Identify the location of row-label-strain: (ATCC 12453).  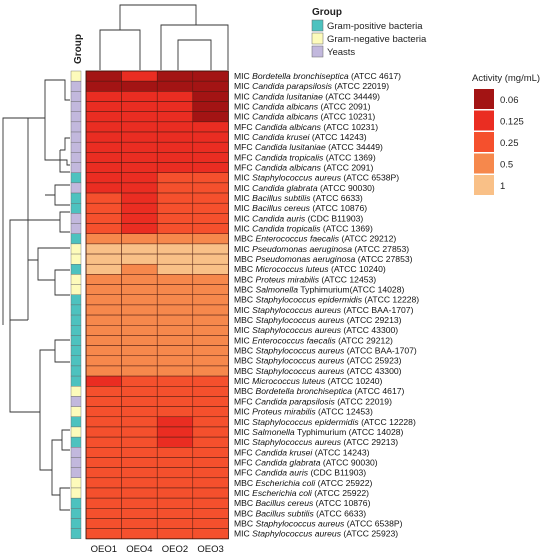
(348, 279).